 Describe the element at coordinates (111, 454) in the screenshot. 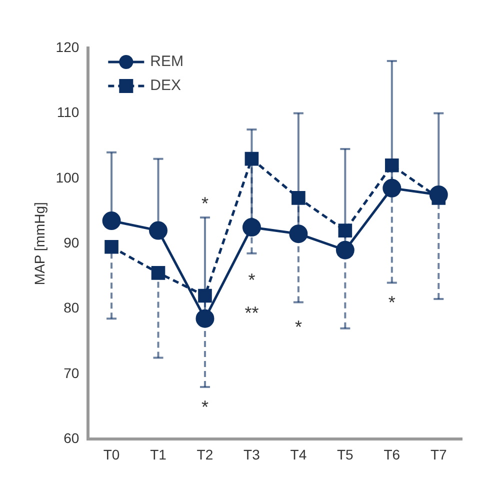

I see `x-tick-label: T0` at that location.